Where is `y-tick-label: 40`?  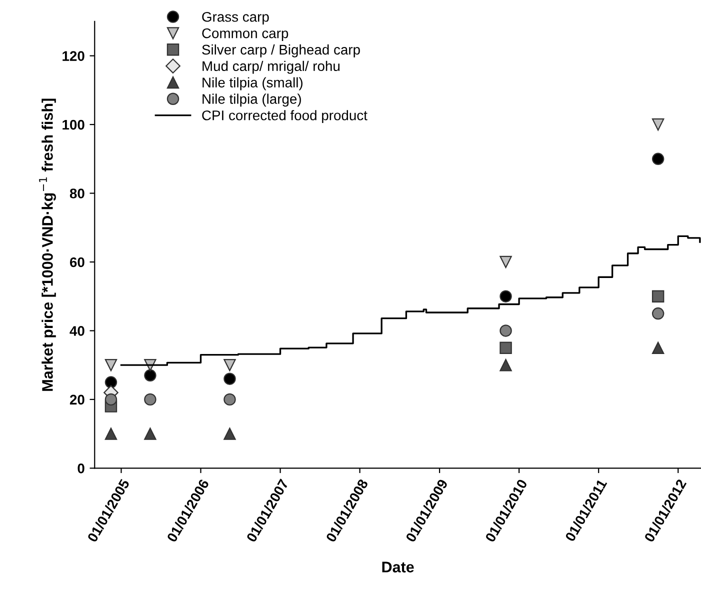 y-tick-label: 40 is located at coordinates (77, 331).